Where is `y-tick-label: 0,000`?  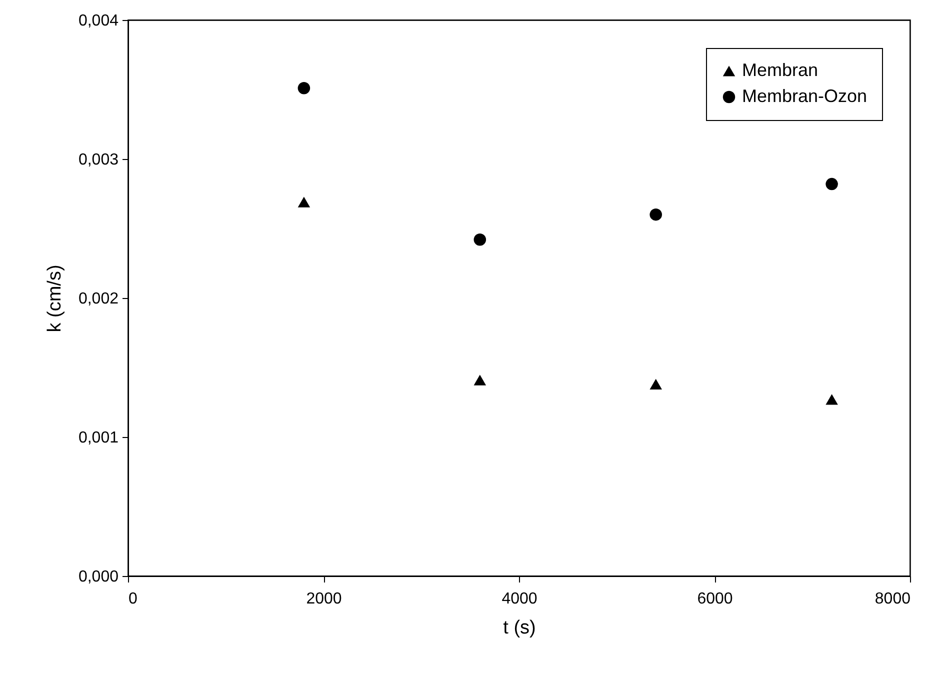
y-tick-label: 0,000 is located at coordinates (98, 577).